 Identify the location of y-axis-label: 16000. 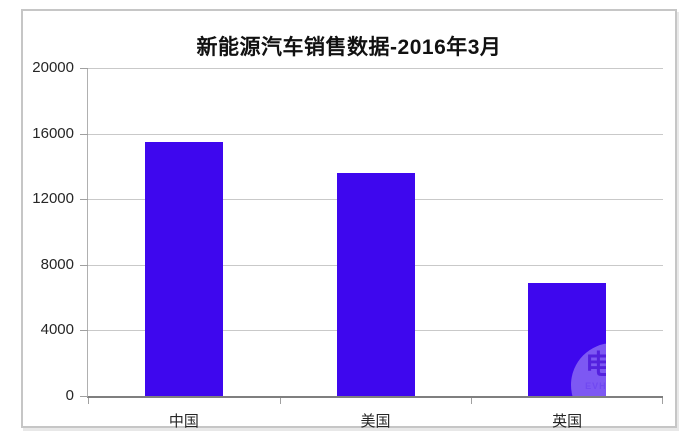
(53, 133).